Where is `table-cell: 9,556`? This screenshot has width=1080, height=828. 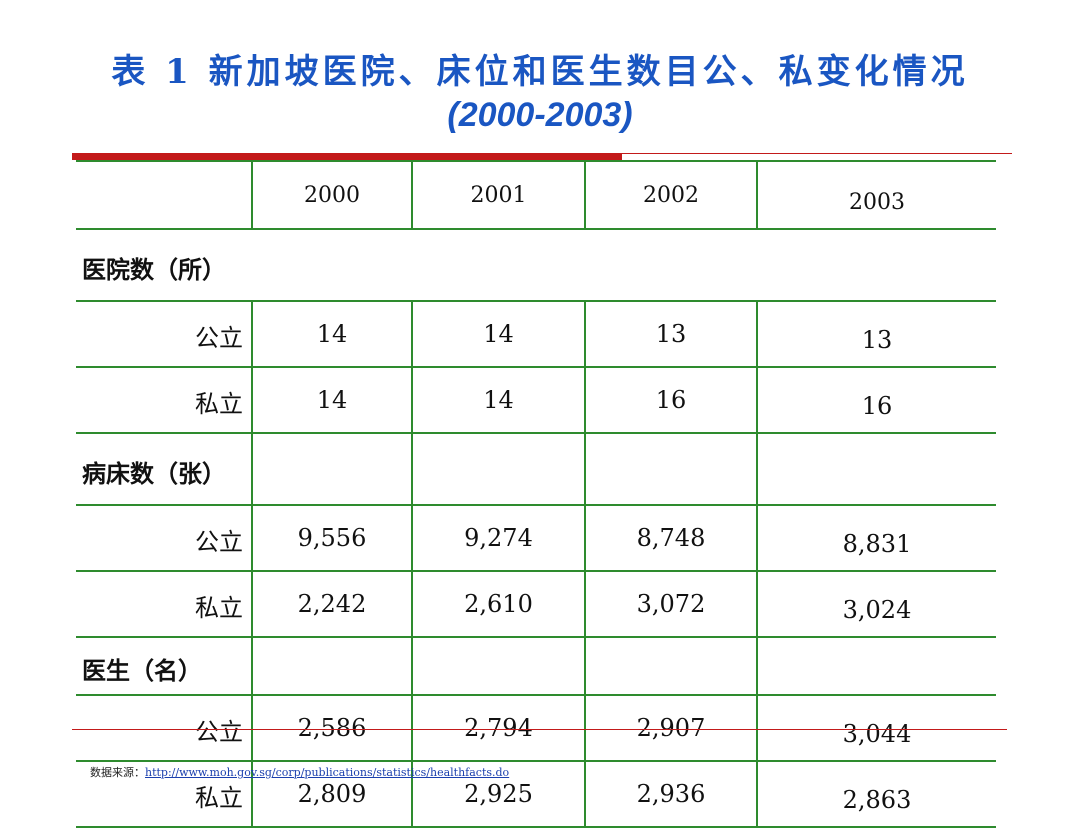
table-cell: 9,556 is located at coordinates (331, 538).